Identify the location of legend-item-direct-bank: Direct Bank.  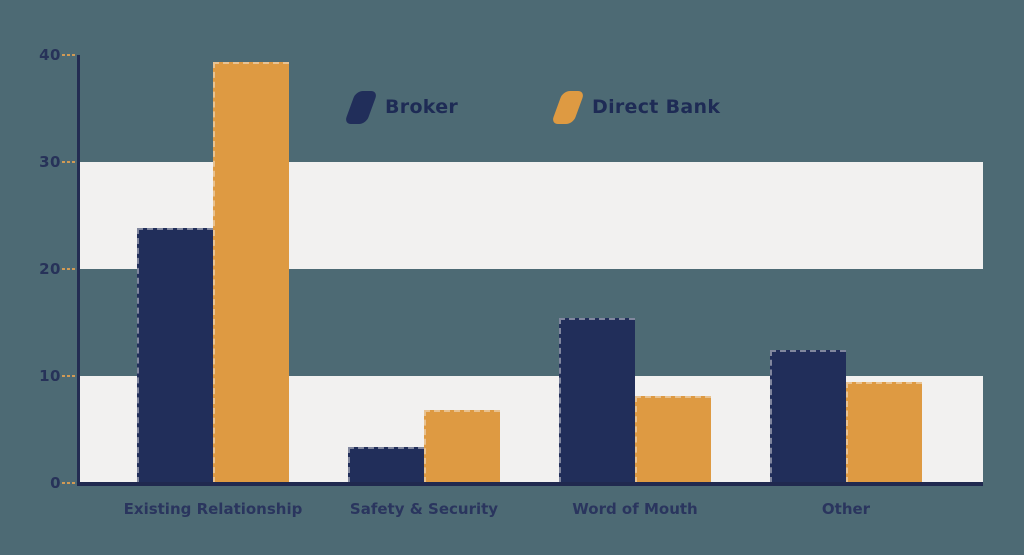
(635, 107).